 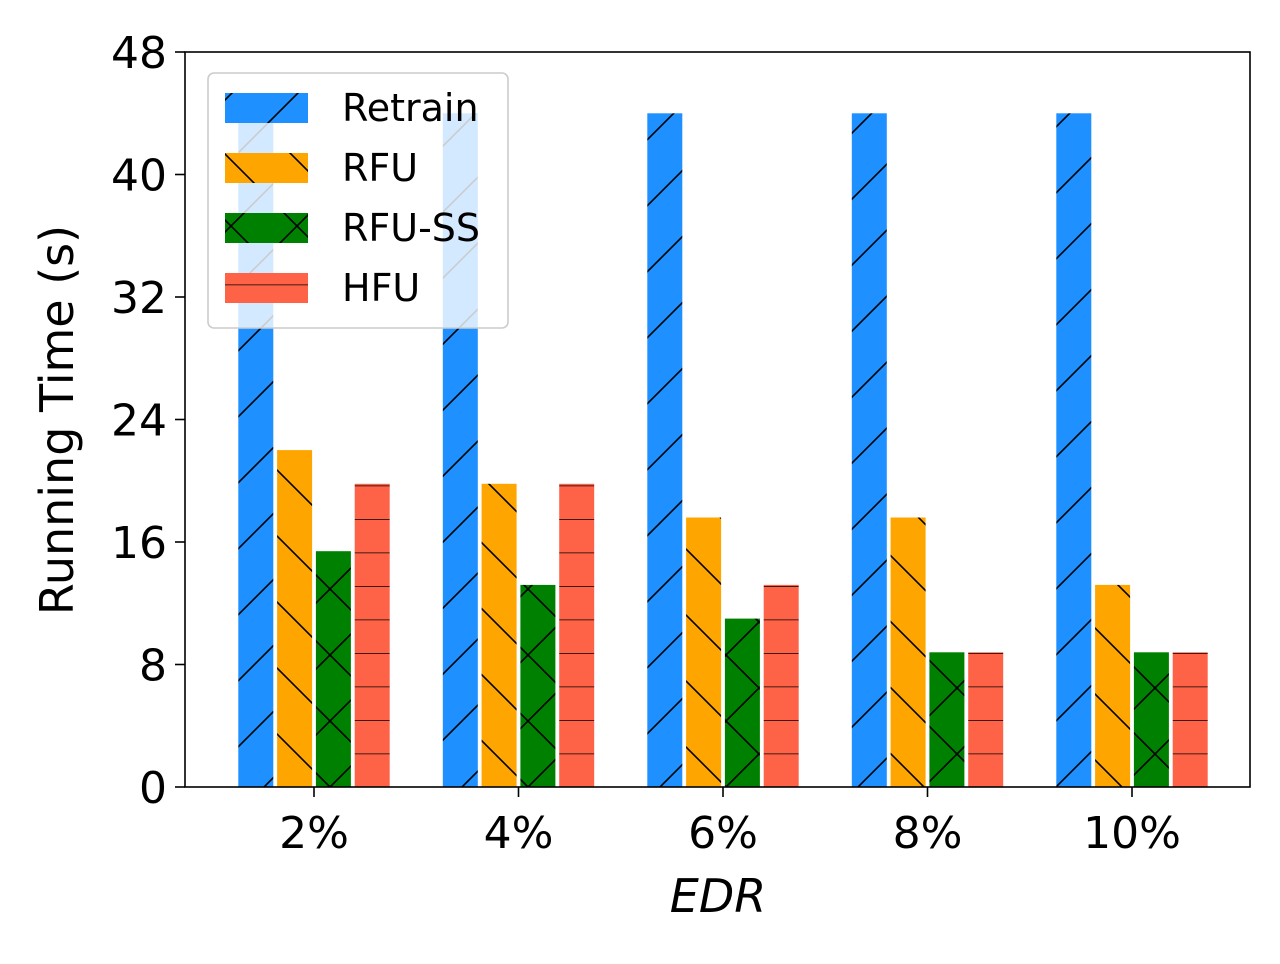 I want to click on y-axis: 0 8 16 24 32 40 48, so click(x=148, y=421).